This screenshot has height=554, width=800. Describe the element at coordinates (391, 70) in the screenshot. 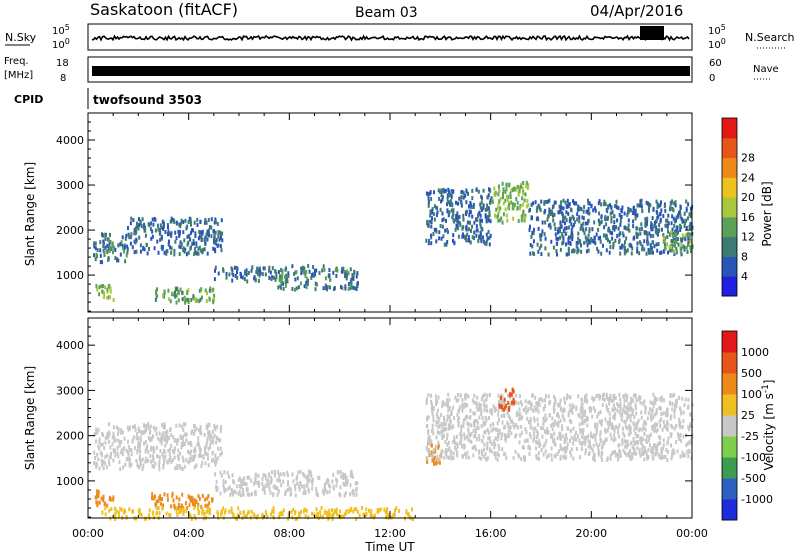

I see `frequency-panel: Freq. [MHz] 18 8 60 0 Nave` at that location.